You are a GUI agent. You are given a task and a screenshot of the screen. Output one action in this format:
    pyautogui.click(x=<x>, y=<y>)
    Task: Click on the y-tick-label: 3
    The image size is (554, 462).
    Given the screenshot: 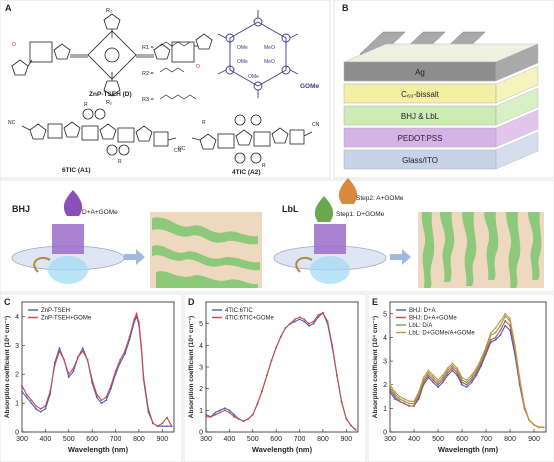 What is the action you would take?
    pyautogui.click(x=385, y=362)
    